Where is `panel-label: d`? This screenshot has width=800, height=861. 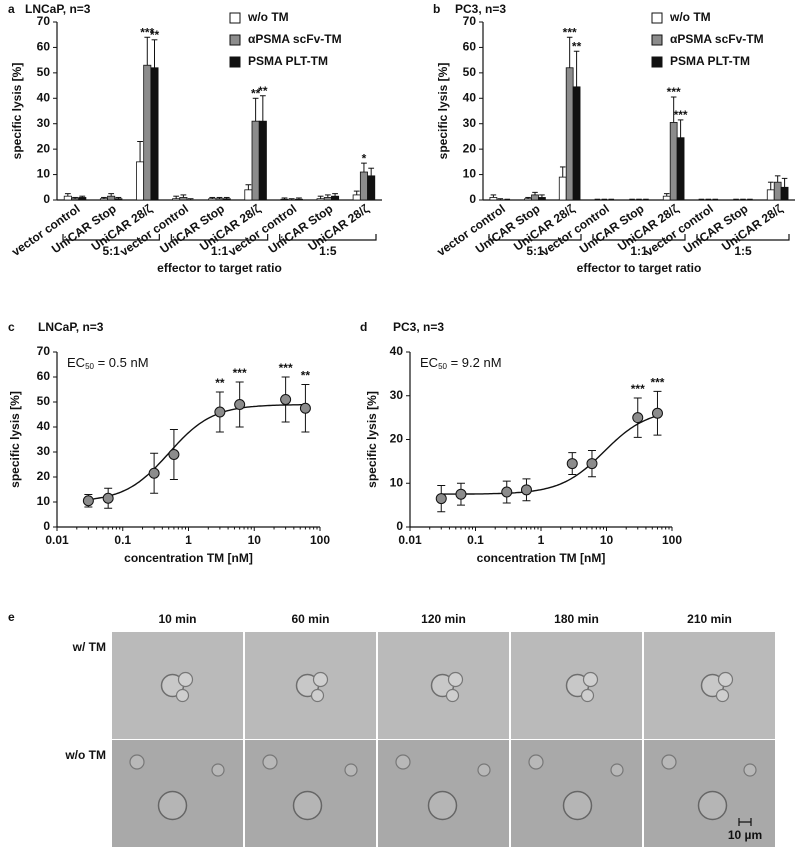
panel-label: d is located at coordinates (363, 327).